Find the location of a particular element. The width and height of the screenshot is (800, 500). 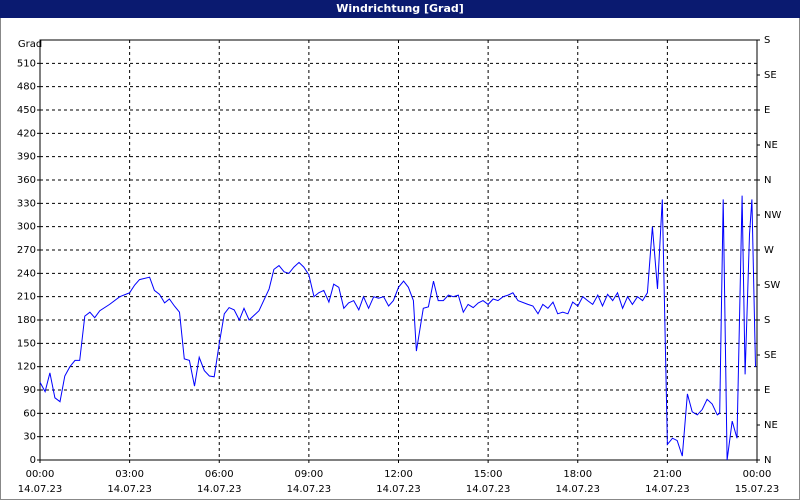

y-tick-label: 300 is located at coordinates (26, 227).